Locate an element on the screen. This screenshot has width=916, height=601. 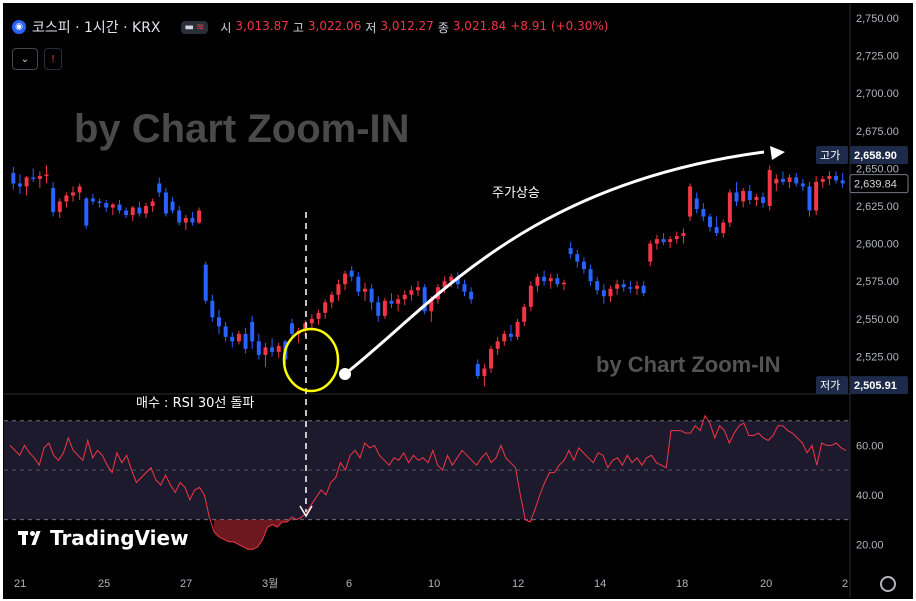
rsi-tick-label: 60.00 is located at coordinates (870, 446).